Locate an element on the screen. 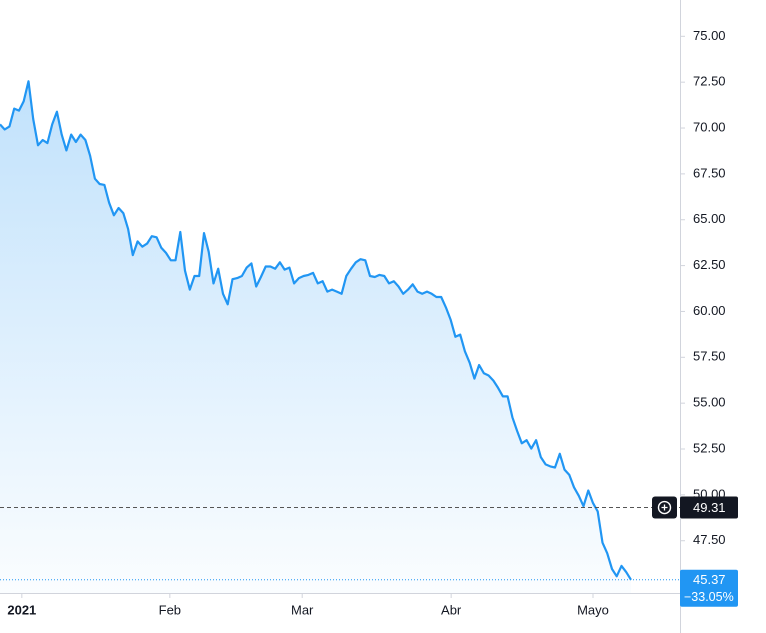 This screenshot has width=766, height=633. y-tick-label: 62.50 is located at coordinates (709, 264).